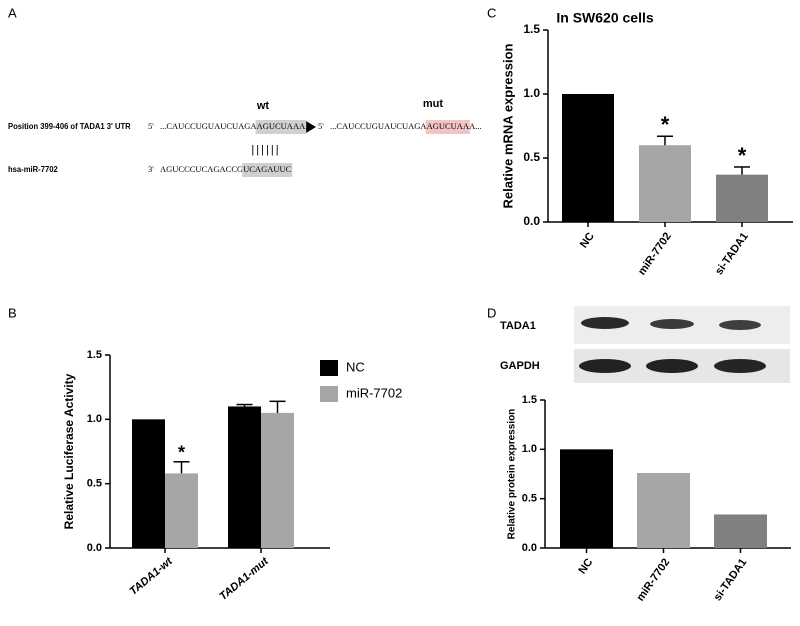 This screenshot has height=626, width=800. Describe the element at coordinates (263, 106) in the screenshot. I see `wt-label: wt` at that location.